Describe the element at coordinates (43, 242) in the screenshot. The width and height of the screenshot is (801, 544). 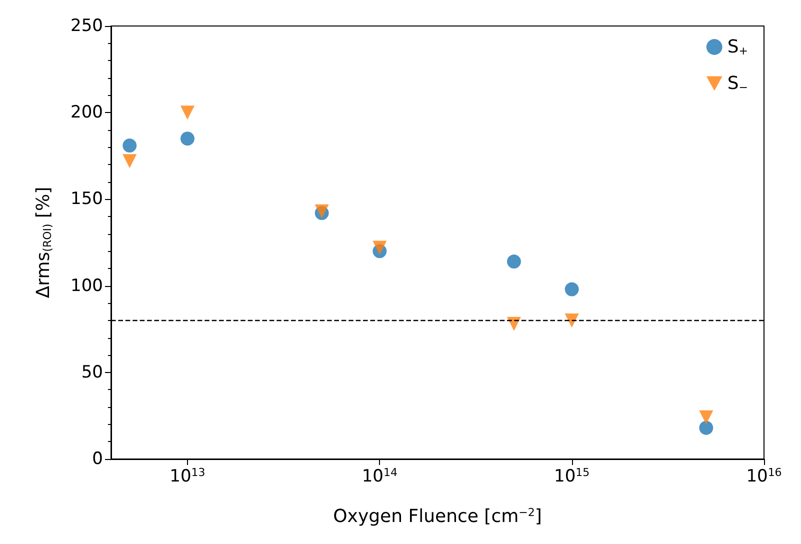
I see `y-axis-title: Δrms(ROI) [%]` at that location.